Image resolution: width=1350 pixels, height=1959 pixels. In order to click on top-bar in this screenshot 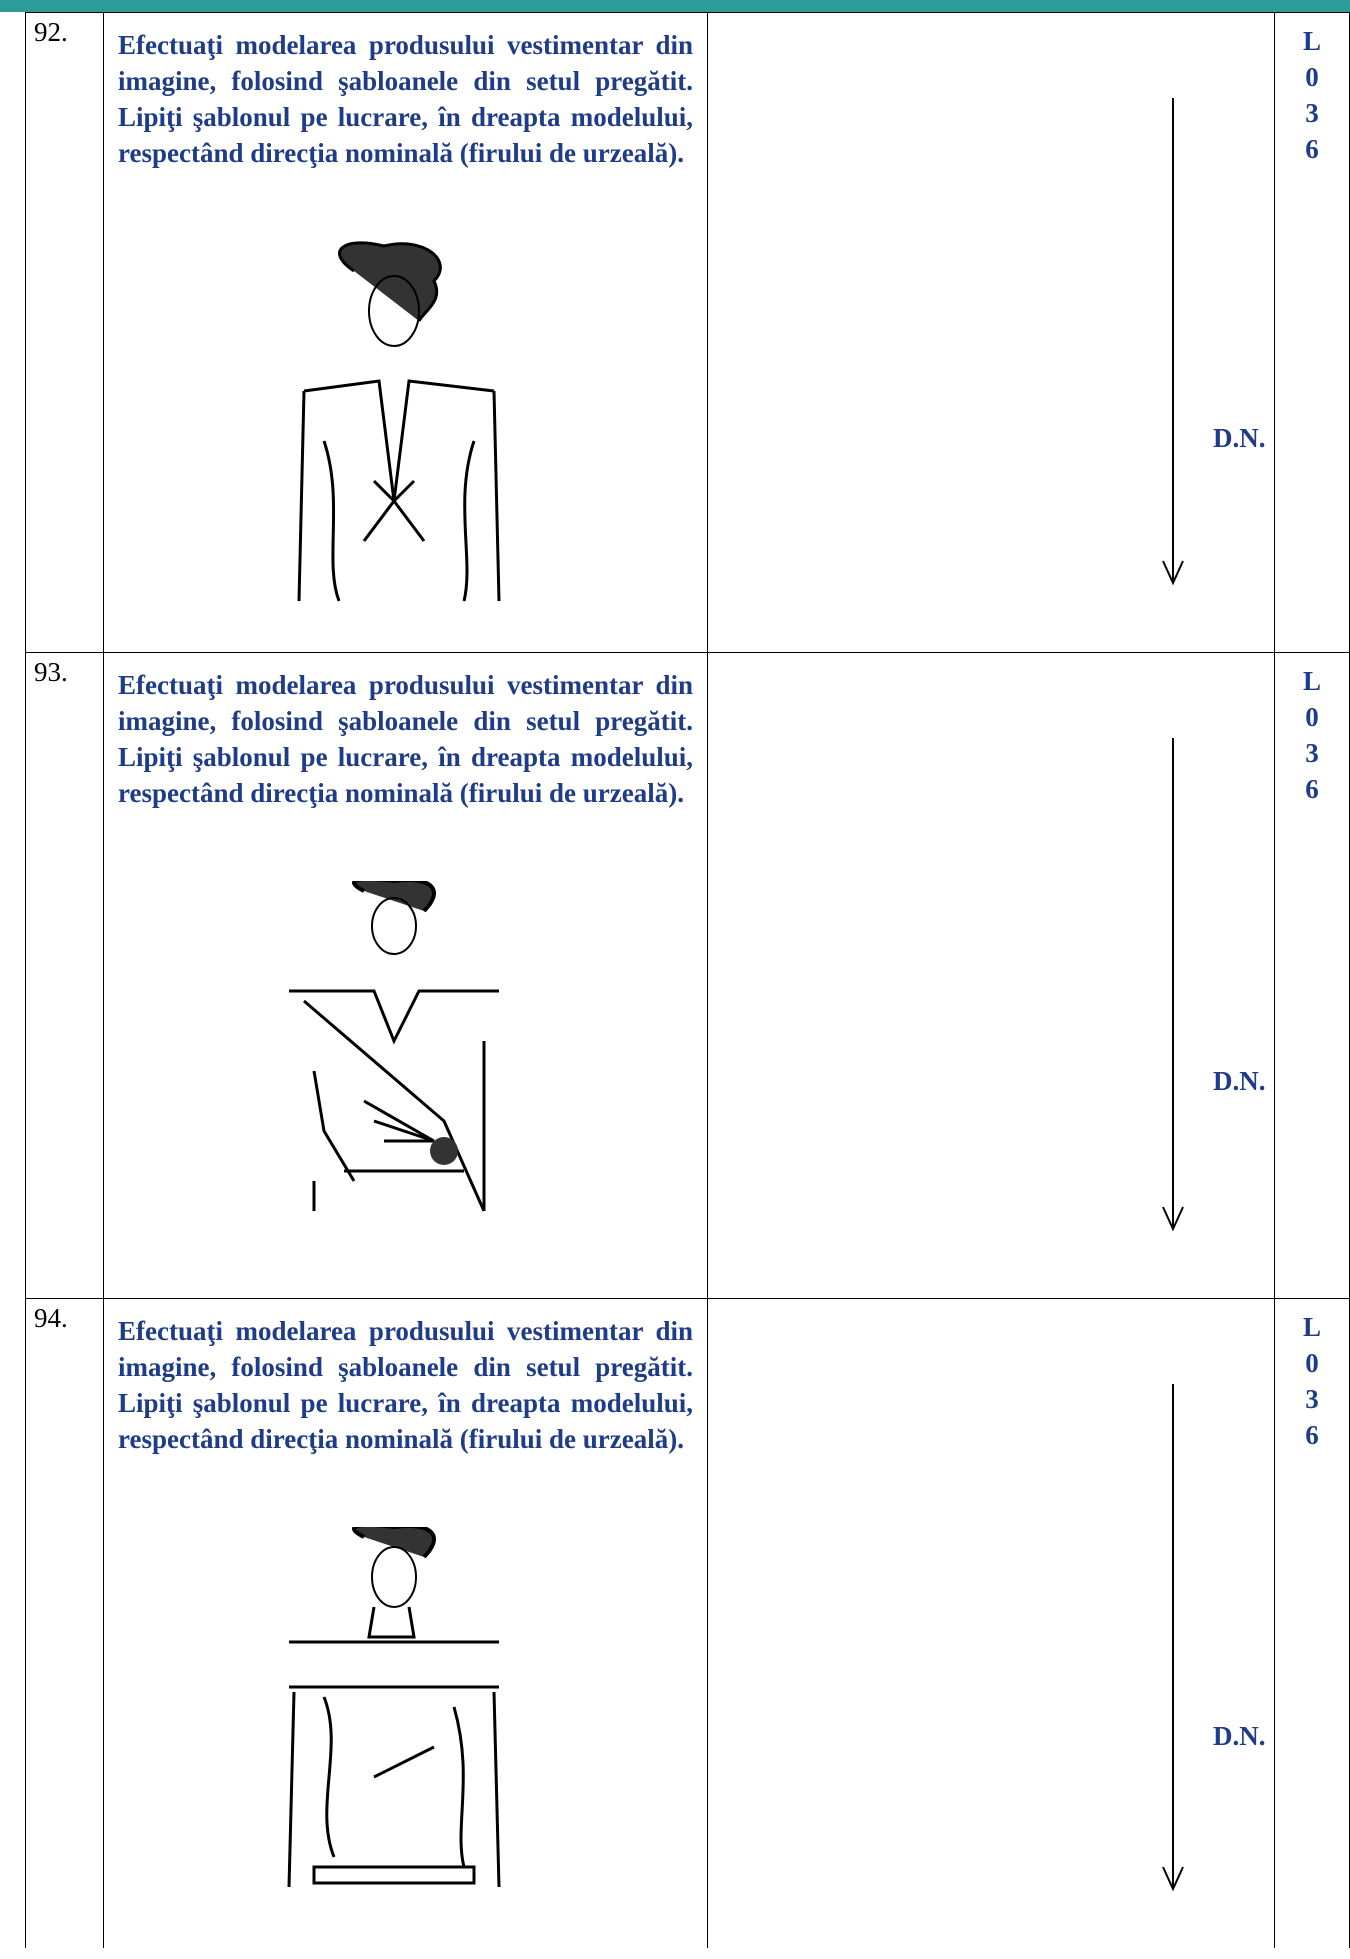, I will do `click(675, 6)`.